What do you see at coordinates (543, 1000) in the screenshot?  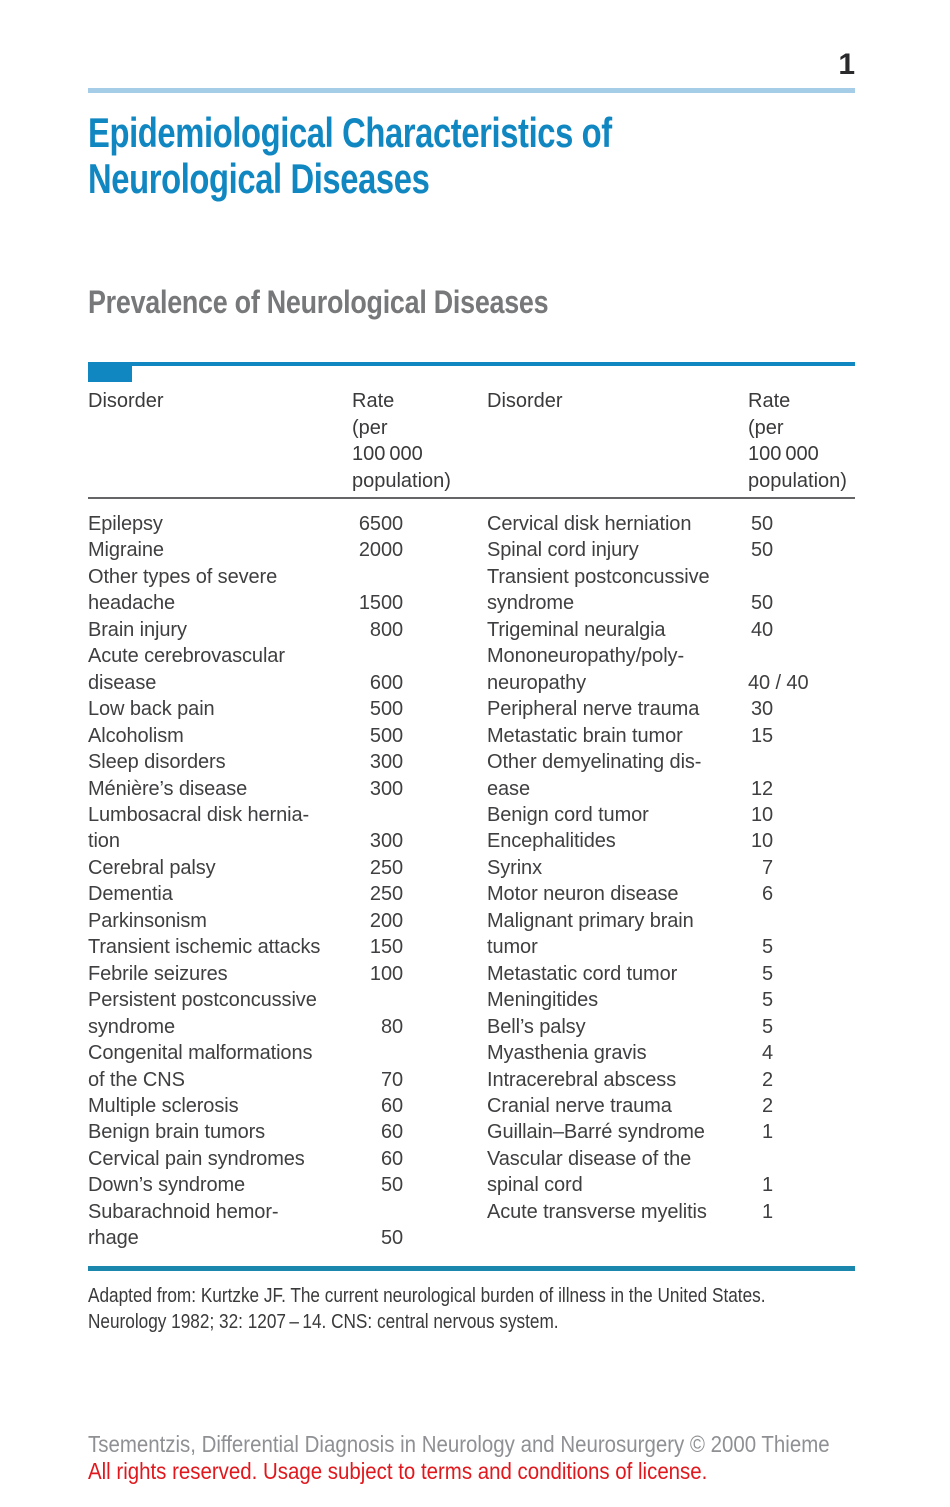 I see `disorder-name: Meningitides` at bounding box center [543, 1000].